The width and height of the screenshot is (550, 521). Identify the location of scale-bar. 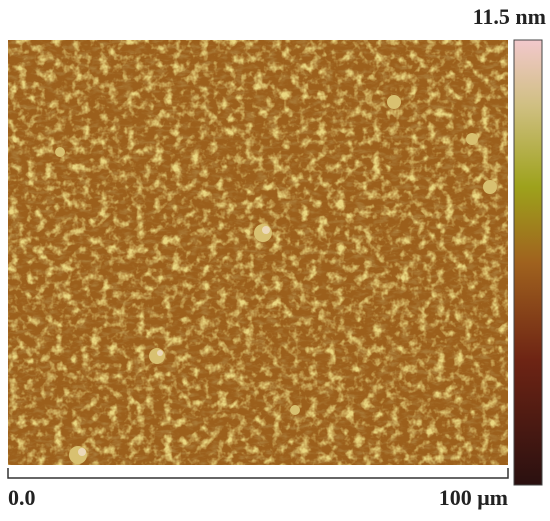
(258, 473).